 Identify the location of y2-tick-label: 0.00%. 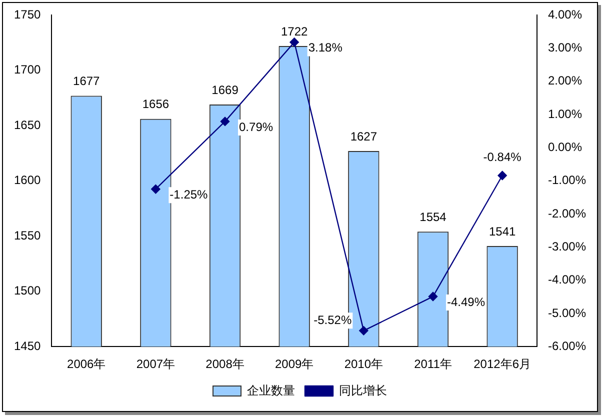
(565, 147).